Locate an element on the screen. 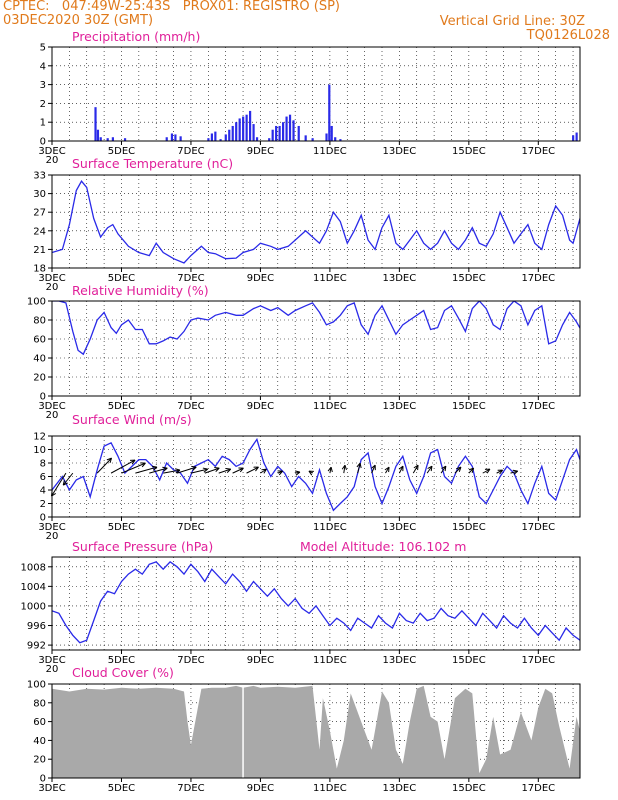  y-tick-label: 4 is located at coordinates (43, 66).